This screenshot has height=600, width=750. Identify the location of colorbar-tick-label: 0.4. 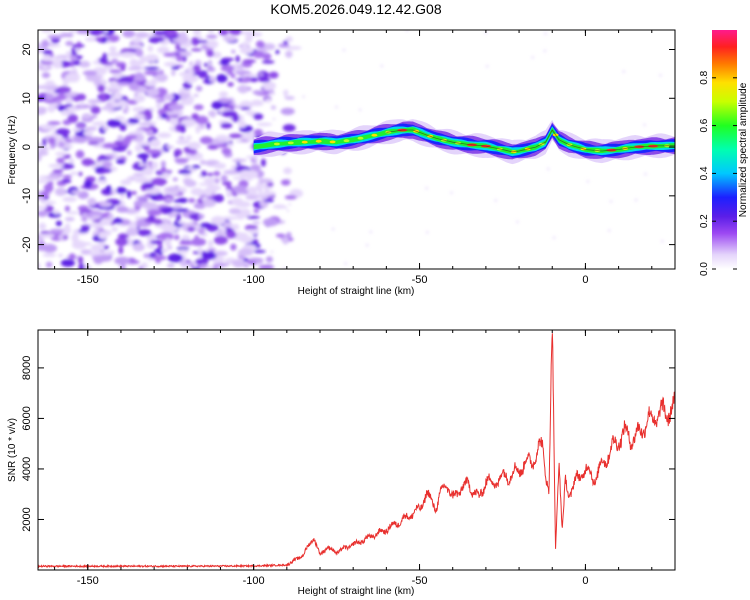
(704, 173).